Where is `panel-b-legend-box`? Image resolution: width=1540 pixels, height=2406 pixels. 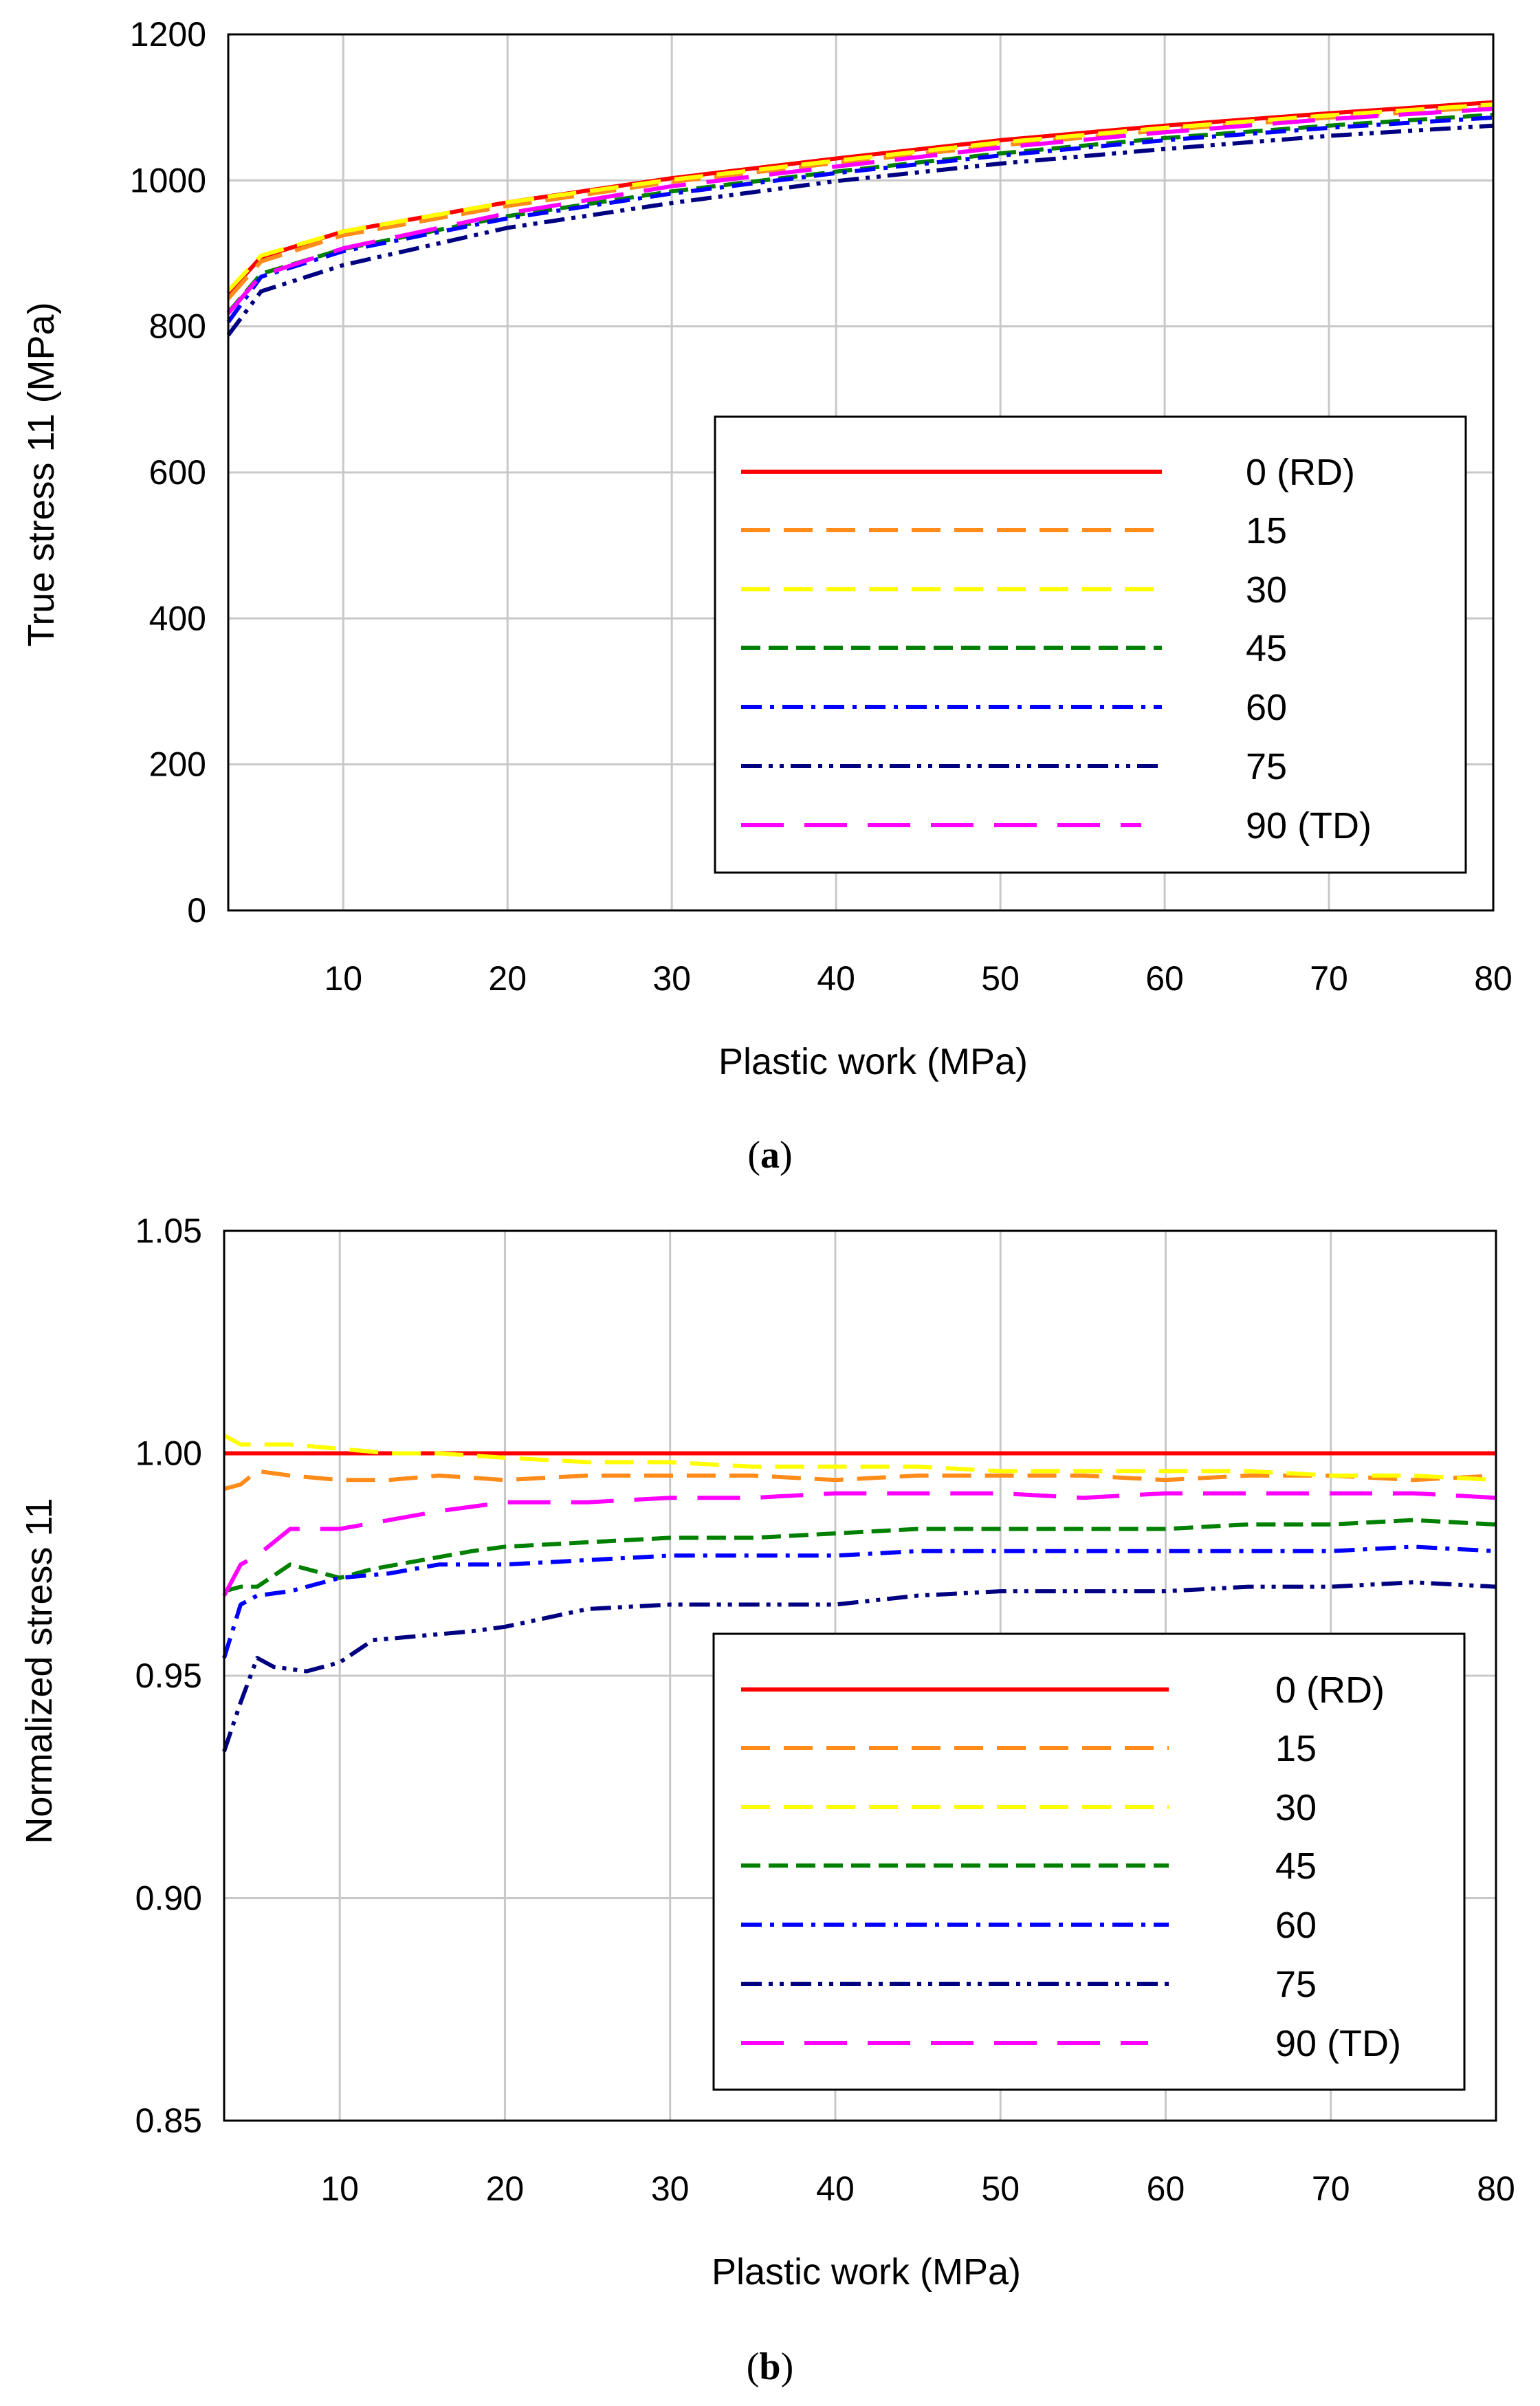
panel-b-legend-box is located at coordinates (1089, 1862).